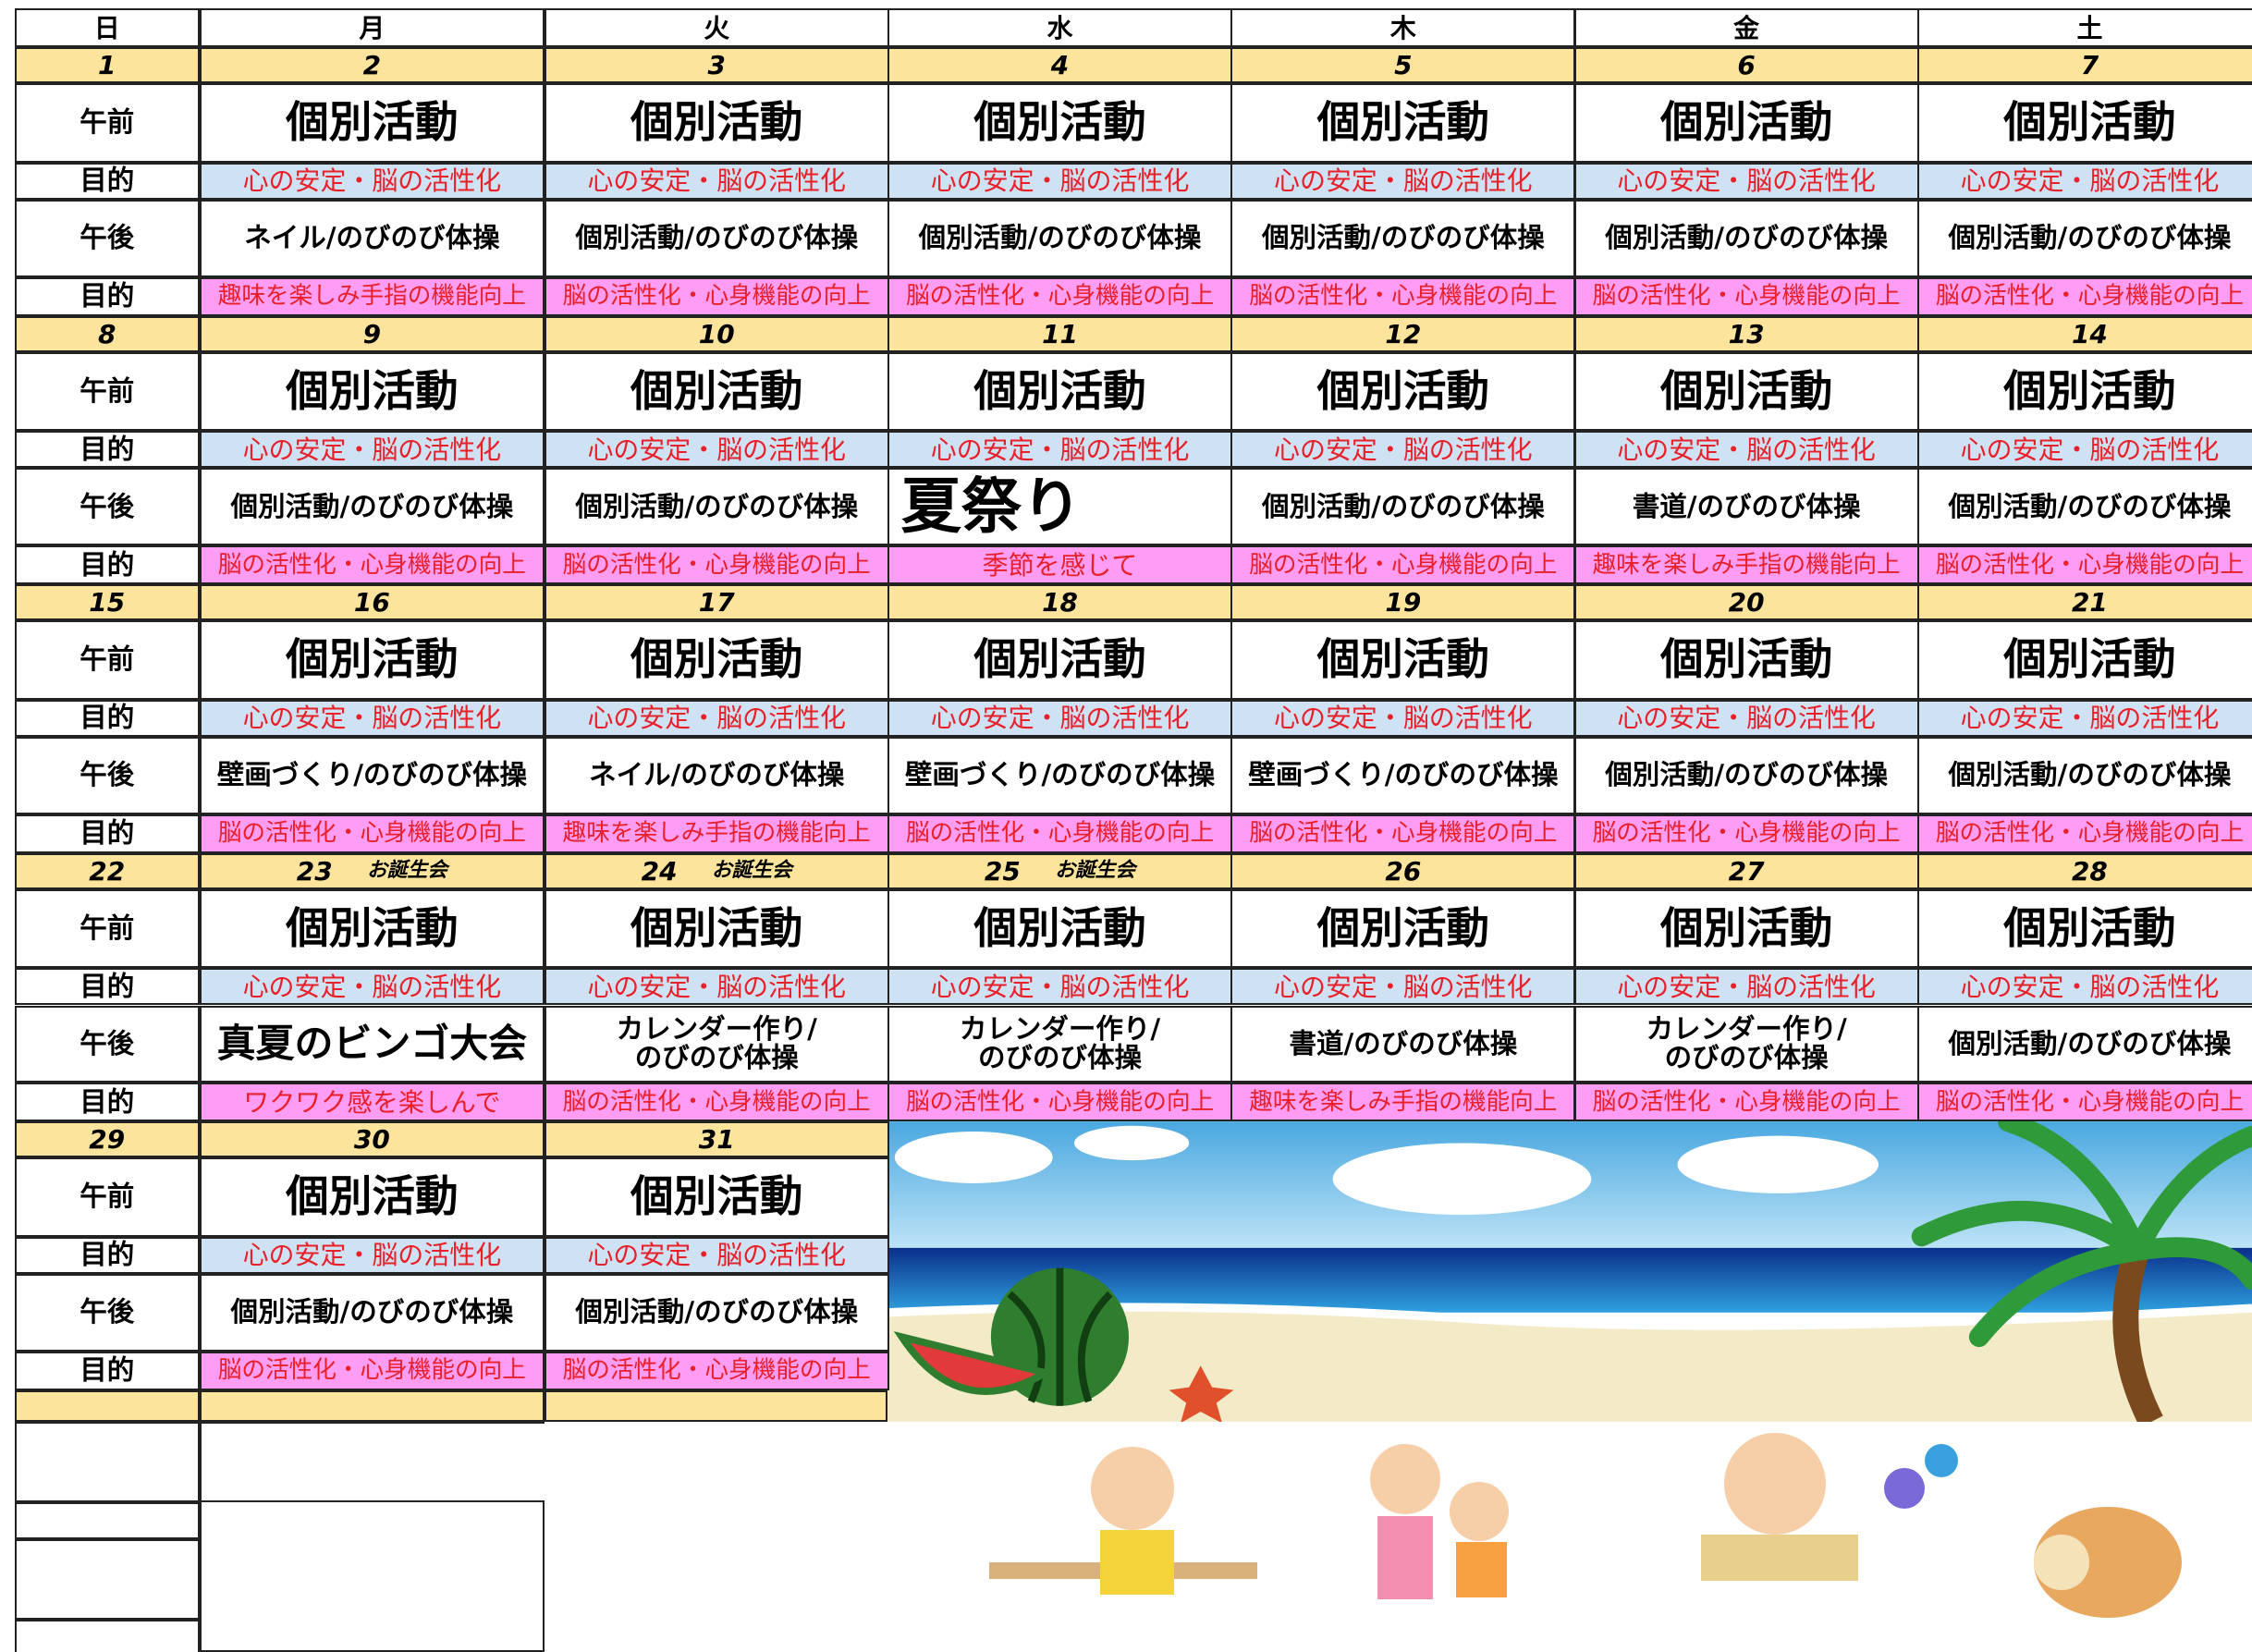 The width and height of the screenshot is (2252, 1652). Describe the element at coordinates (1060, 65) in the screenshot. I see `date-number: 4` at that location.